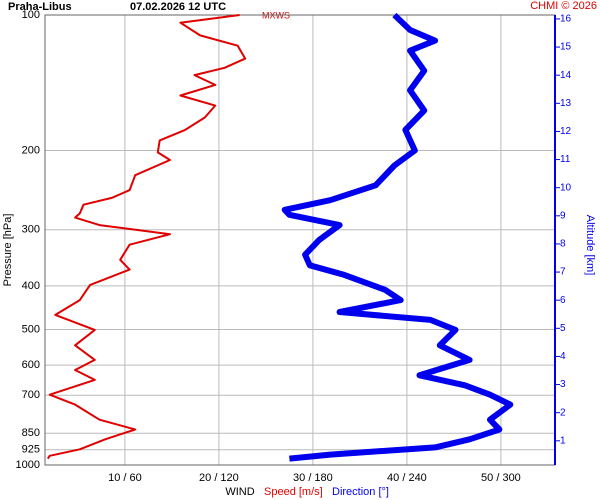 The width and height of the screenshot is (600, 500). What do you see at coordinates (40, 7) in the screenshot?
I see `station: Praha-Libus` at bounding box center [40, 7].